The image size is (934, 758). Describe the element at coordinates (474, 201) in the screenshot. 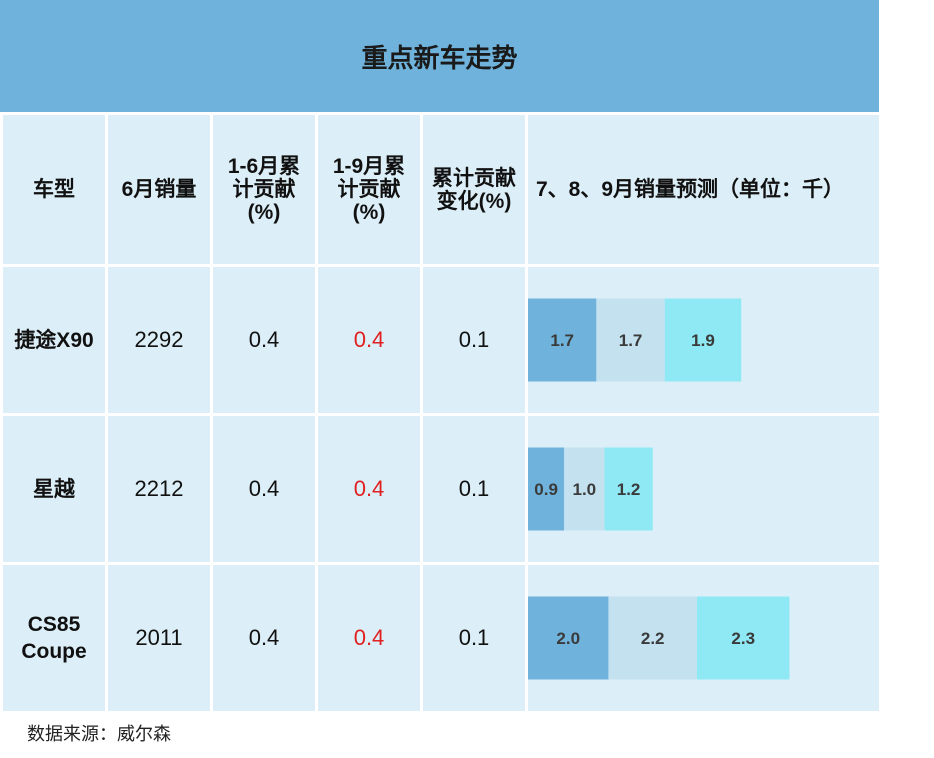

I see `header-contrib-change-line2: 变化(%)` at that location.